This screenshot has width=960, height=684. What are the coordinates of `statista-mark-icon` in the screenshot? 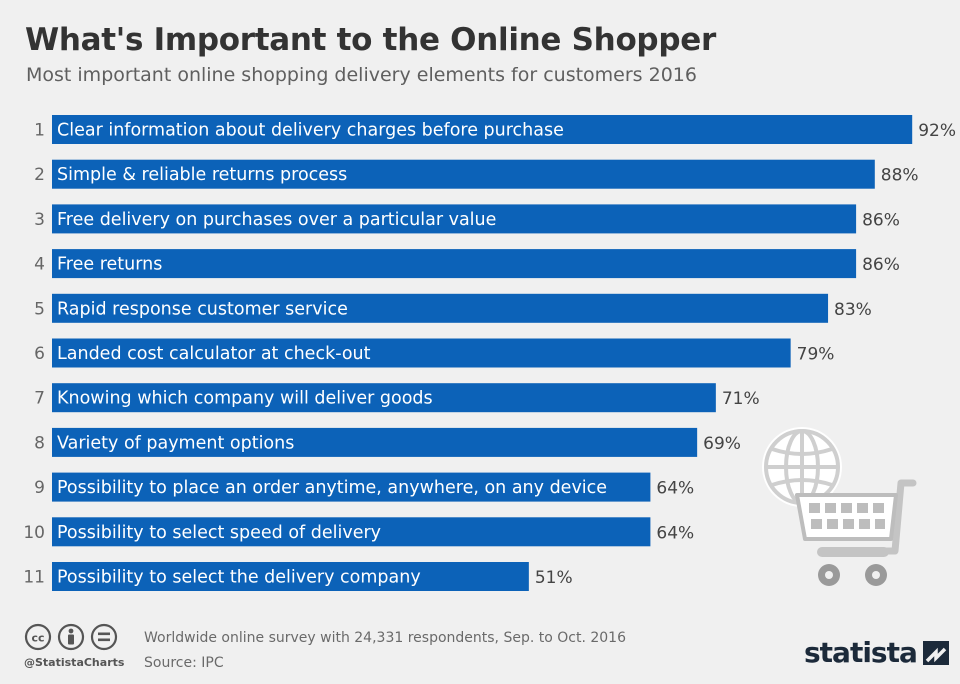 It's located at (935, 652).